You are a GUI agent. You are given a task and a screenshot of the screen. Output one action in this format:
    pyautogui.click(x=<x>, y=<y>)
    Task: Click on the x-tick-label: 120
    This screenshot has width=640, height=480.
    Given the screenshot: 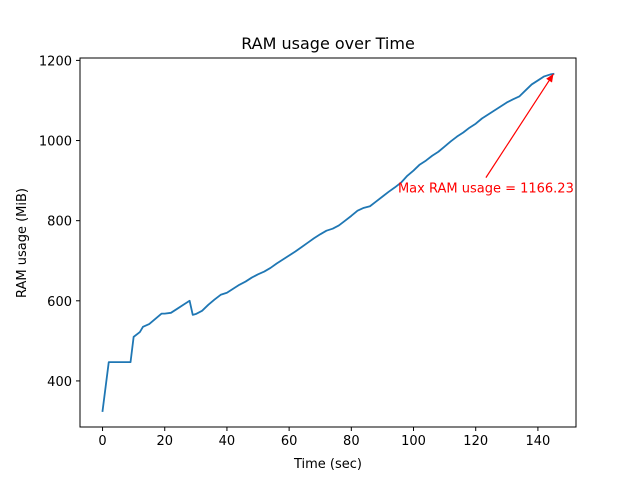 What is the action you would take?
    pyautogui.click(x=475, y=441)
    